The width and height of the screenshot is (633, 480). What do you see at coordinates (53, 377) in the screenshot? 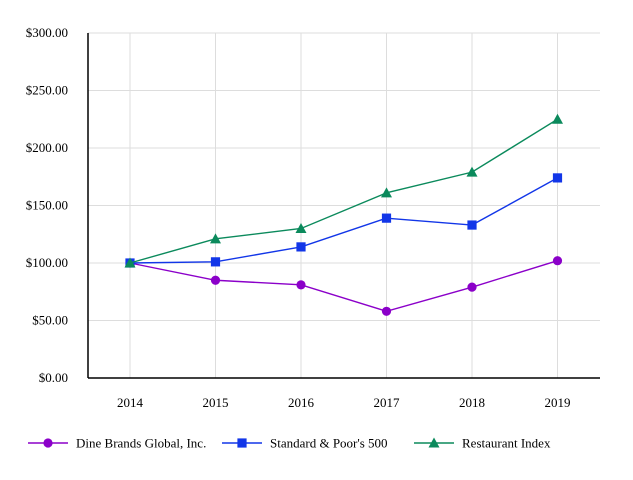
I see `y-tick-label: $0.00` at bounding box center [53, 377].